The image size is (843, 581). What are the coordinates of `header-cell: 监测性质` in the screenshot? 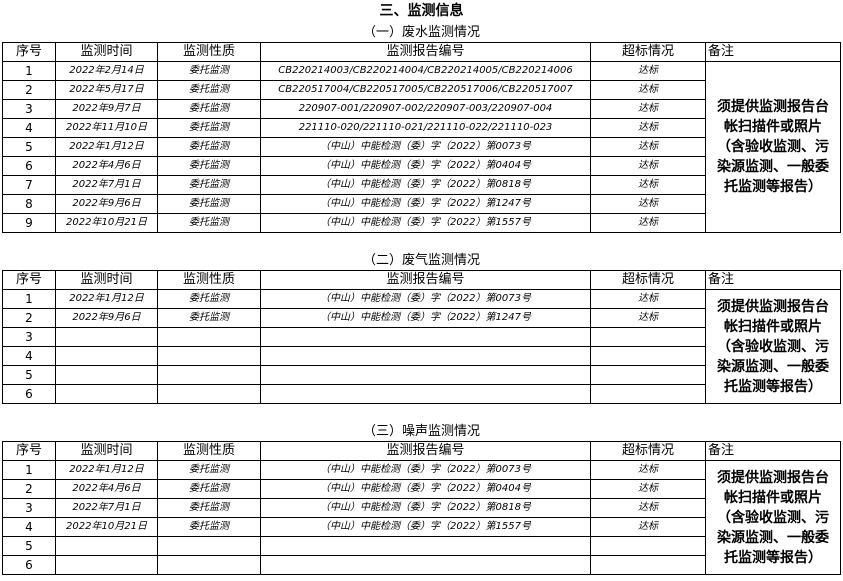 It's located at (209, 52).